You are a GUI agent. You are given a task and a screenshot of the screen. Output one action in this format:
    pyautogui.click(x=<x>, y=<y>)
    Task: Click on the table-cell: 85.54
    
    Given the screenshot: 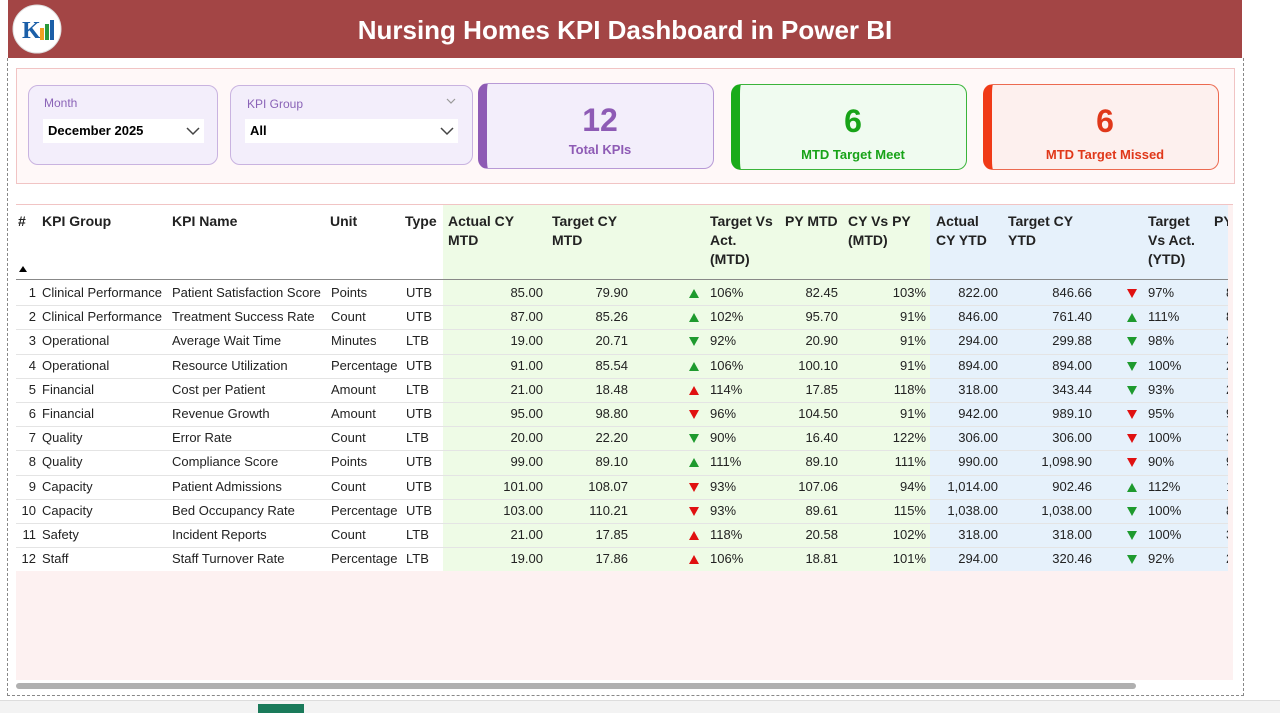 What is the action you would take?
    pyautogui.click(x=611, y=365)
    